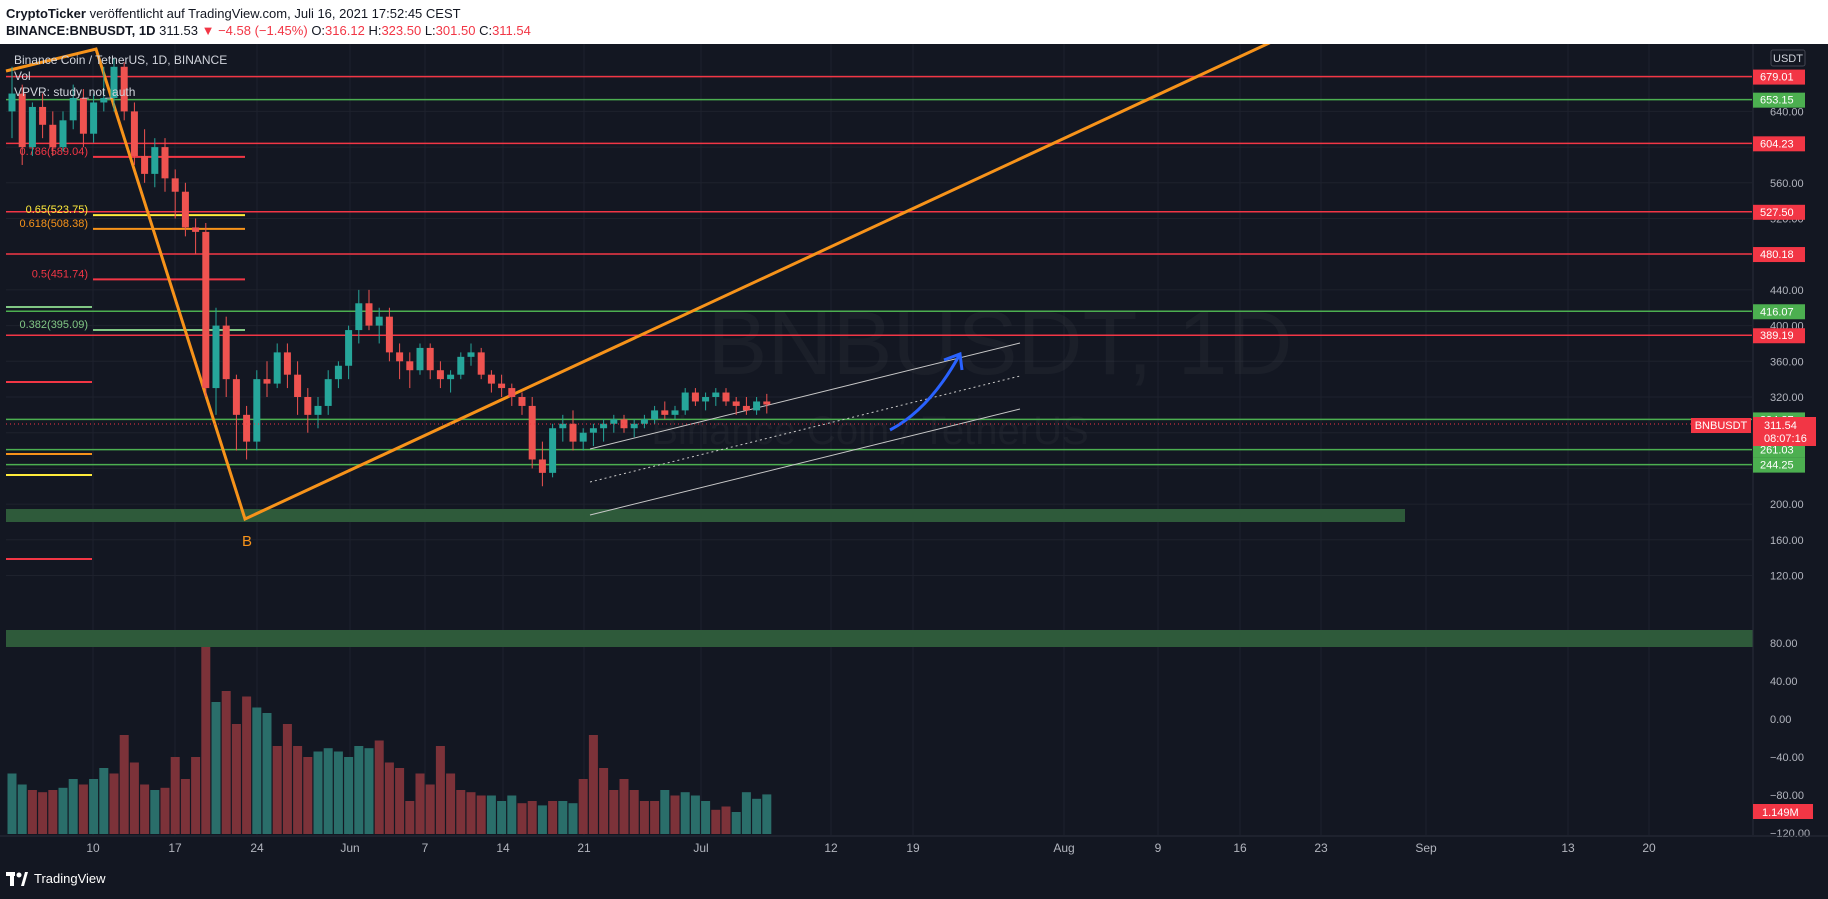 The width and height of the screenshot is (1828, 899). I want to click on last-price: 311.53, so click(178, 30).